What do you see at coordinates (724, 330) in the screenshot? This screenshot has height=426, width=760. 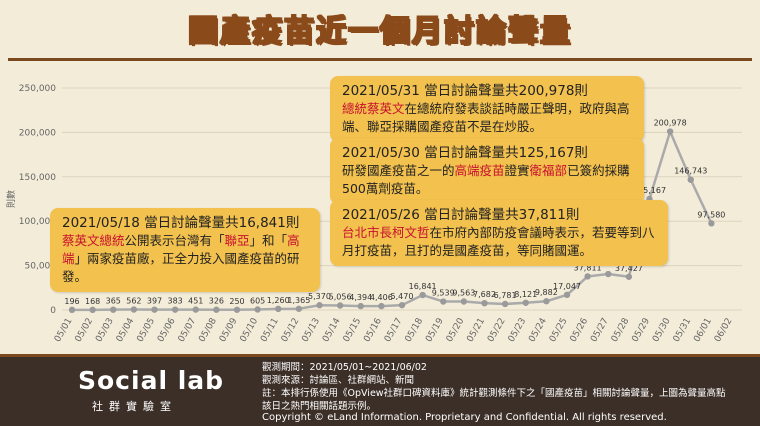 I see `x-tick-label: 06/02` at bounding box center [724, 330].